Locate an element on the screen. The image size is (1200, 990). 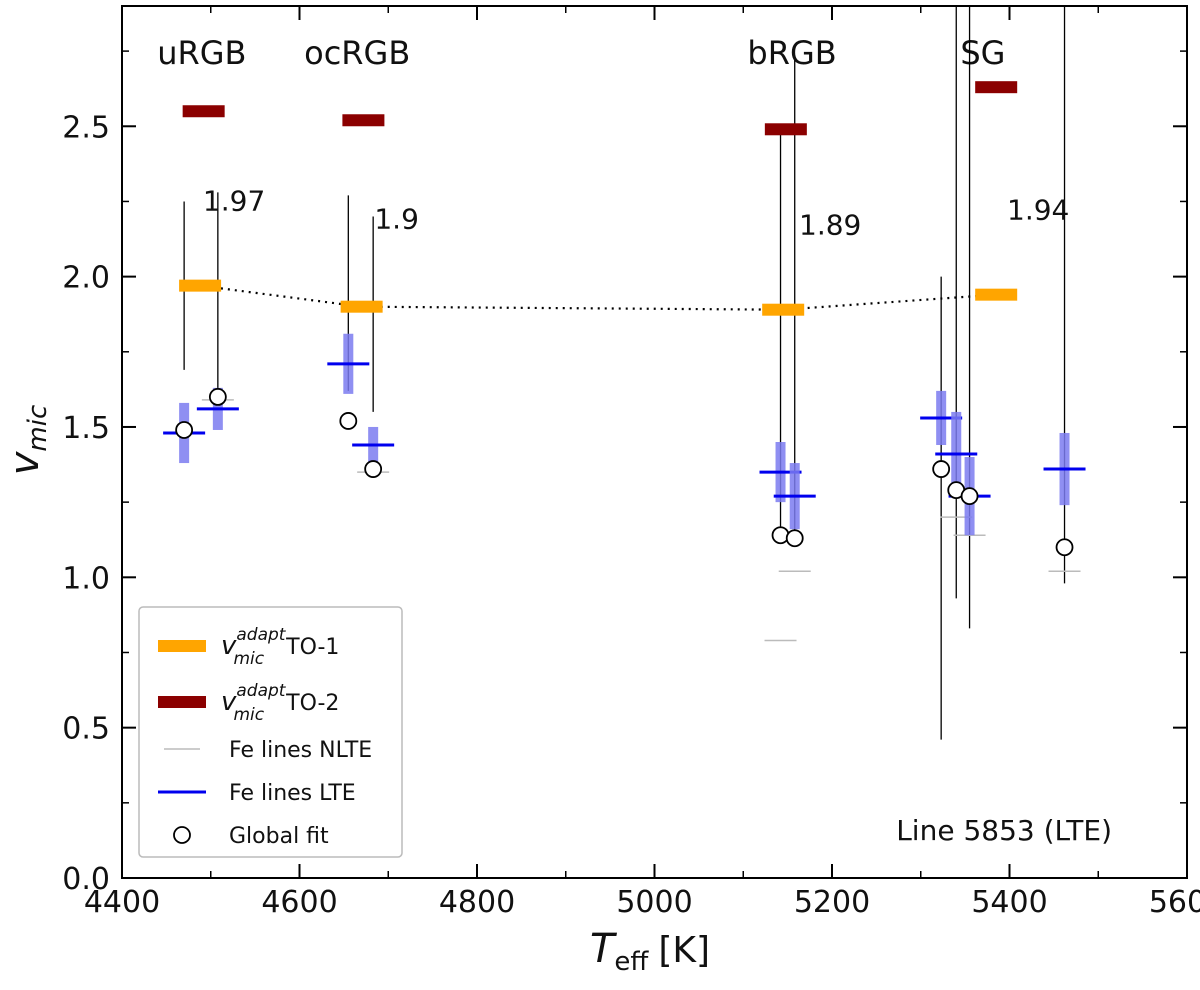
y-tick-label: 2.5 is located at coordinates (86, 127).